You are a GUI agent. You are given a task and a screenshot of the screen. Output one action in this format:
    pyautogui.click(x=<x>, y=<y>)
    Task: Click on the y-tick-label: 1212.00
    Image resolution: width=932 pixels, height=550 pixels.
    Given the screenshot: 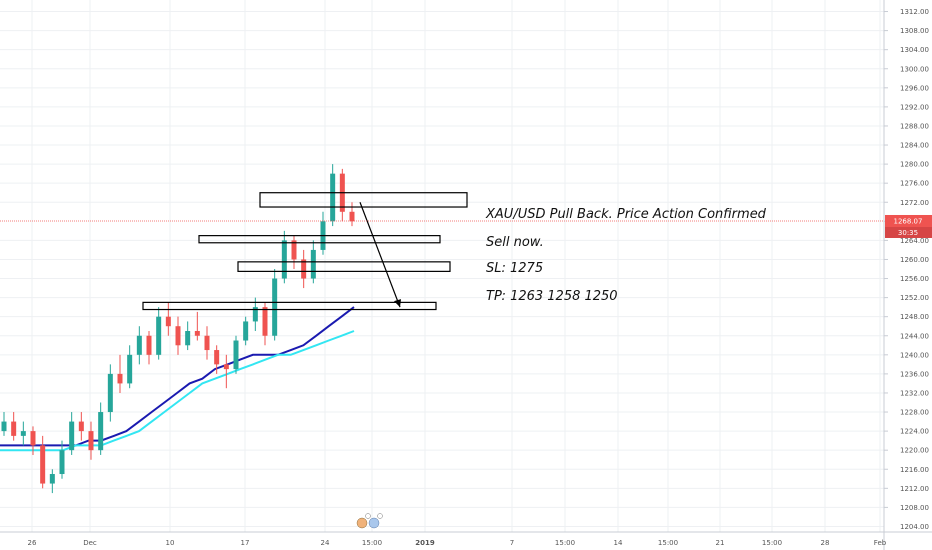 What is the action you would take?
    pyautogui.click(x=914, y=489)
    